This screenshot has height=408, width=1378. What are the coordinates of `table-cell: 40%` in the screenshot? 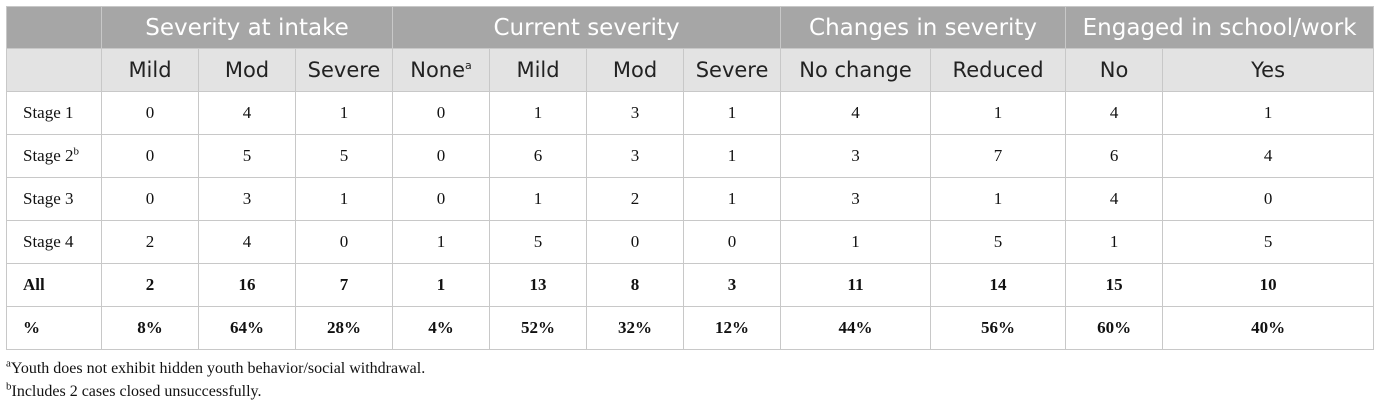 It's located at (1268, 328).